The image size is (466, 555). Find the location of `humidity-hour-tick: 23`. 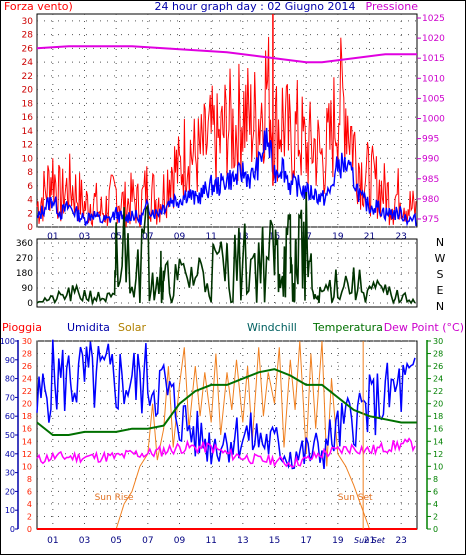

humidity-hour-tick: 23 is located at coordinates (400, 541).